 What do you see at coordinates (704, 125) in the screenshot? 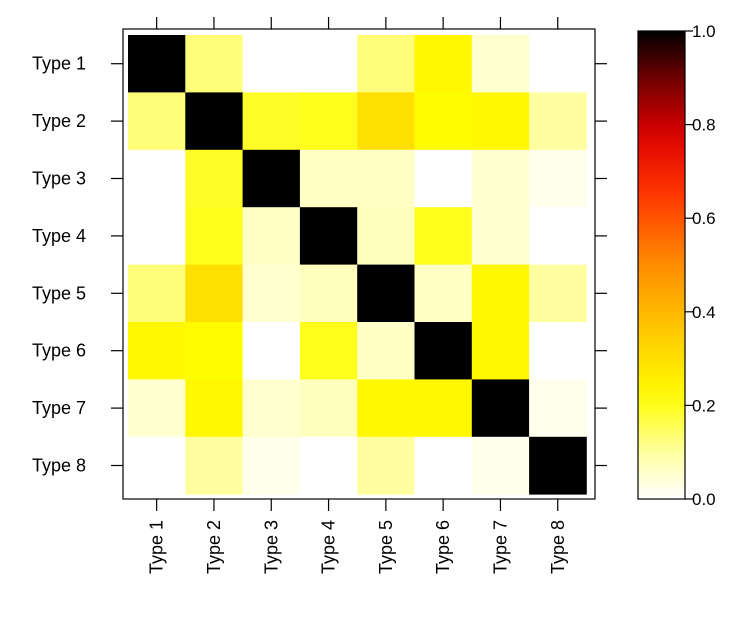
I see `colorbar-tick-label: 0.8` at bounding box center [704, 125].